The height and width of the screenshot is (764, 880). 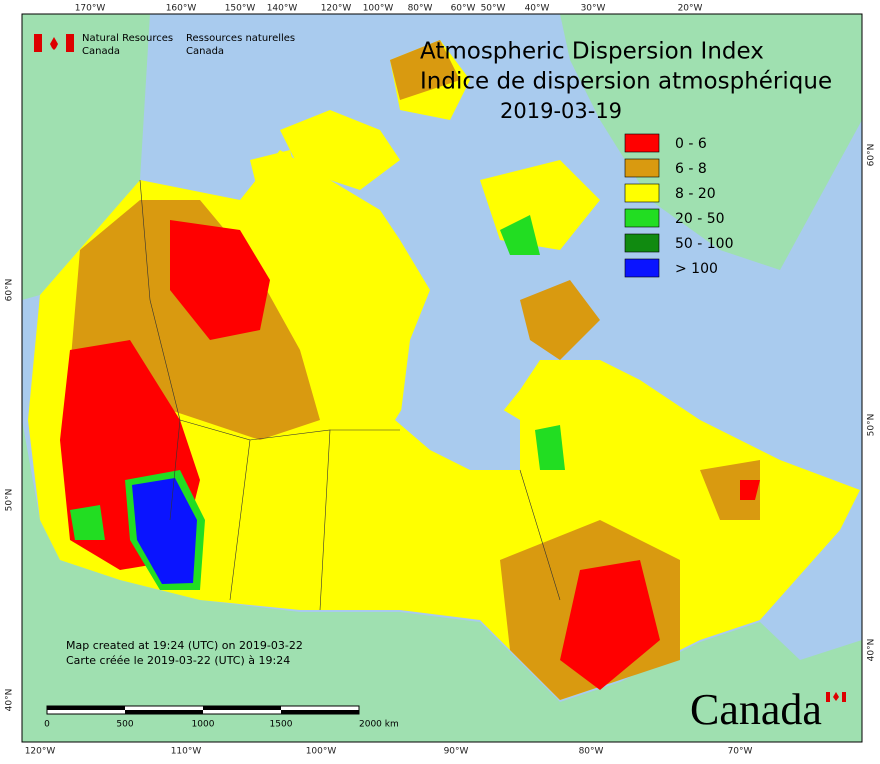 I want to click on lon-label: 160°W, so click(x=181, y=9).